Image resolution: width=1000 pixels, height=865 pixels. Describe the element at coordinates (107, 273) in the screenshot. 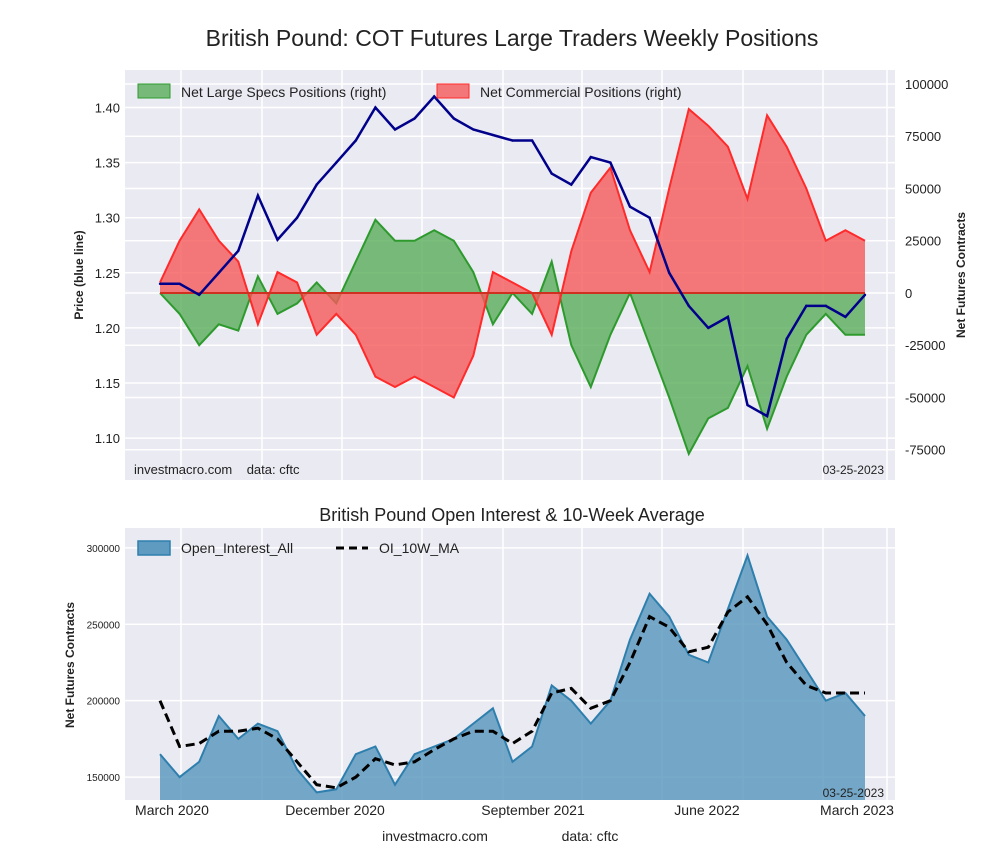

I see `left-tick-label: 1.25` at that location.